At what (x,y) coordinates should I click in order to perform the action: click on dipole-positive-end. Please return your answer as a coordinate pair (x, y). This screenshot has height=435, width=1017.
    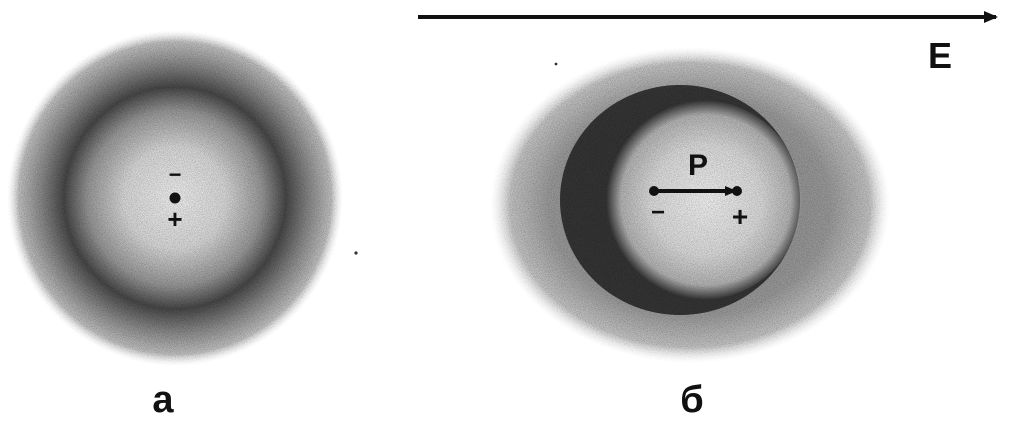
    Looking at the image, I should click on (737, 191).